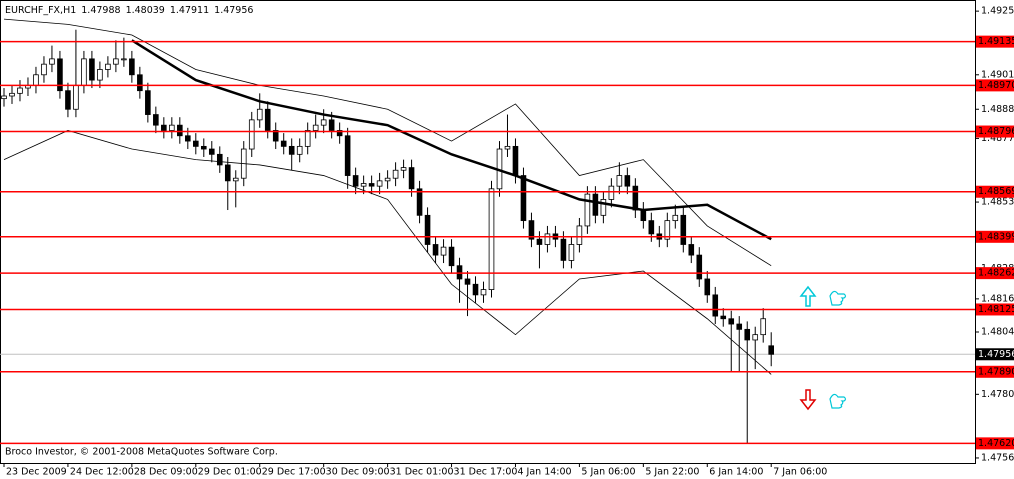  Describe the element at coordinates (996, 443) in the screenshot. I see `level-label: 1.47620` at that location.